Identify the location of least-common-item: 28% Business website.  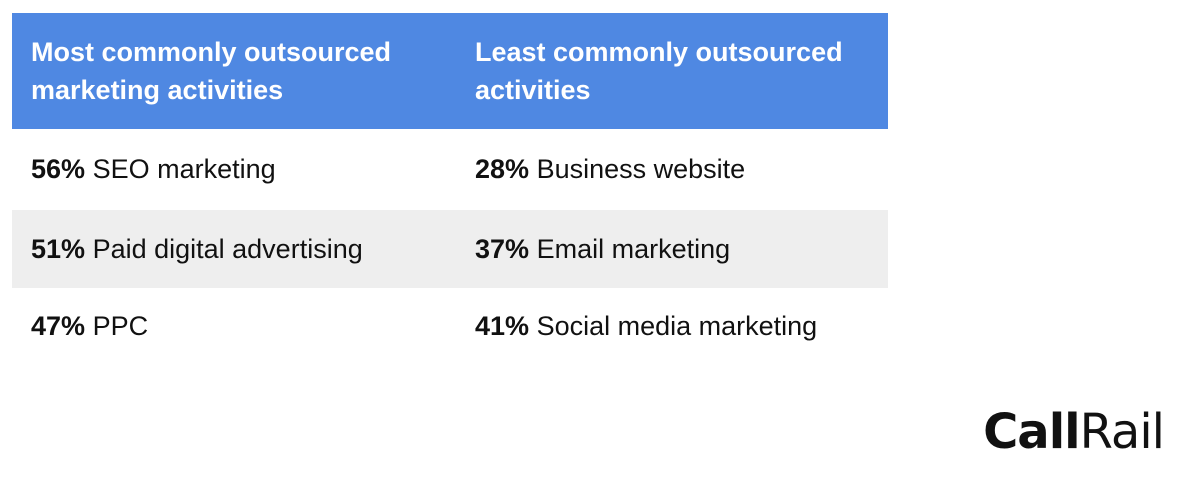
(672, 169).